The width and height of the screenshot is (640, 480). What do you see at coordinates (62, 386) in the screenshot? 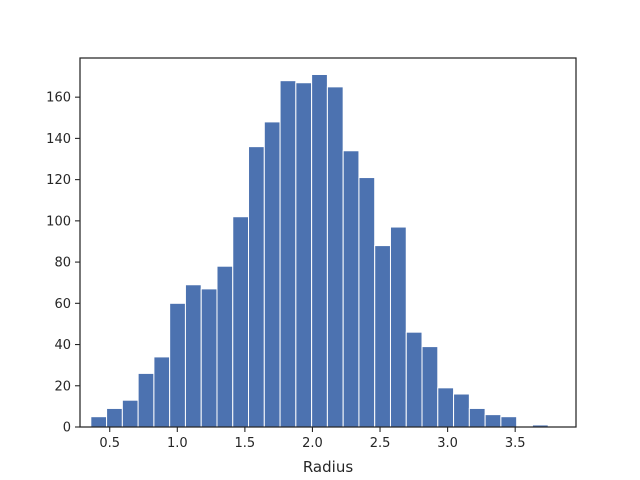
I see `y-tick-label: 20` at bounding box center [62, 386].